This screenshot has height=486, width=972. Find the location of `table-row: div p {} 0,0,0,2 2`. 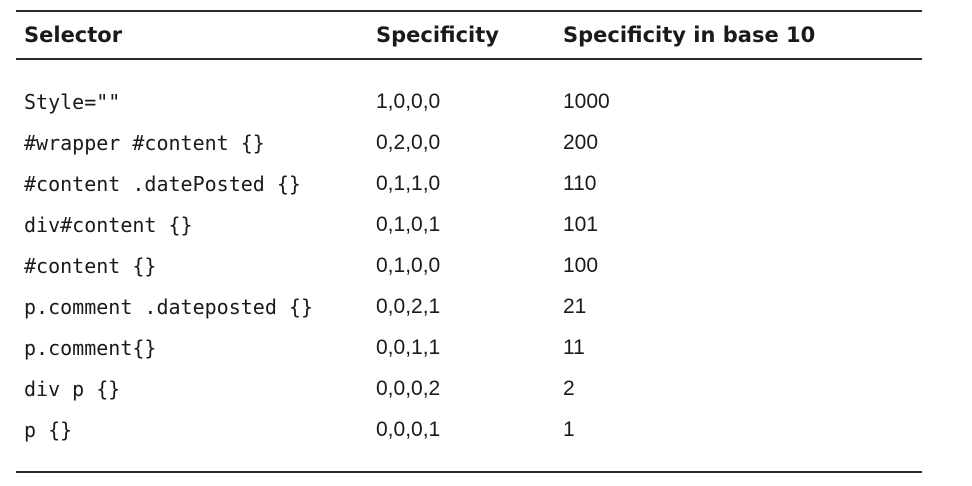

table-row: div p {} 0,0,0,2 2 is located at coordinates (486, 389).